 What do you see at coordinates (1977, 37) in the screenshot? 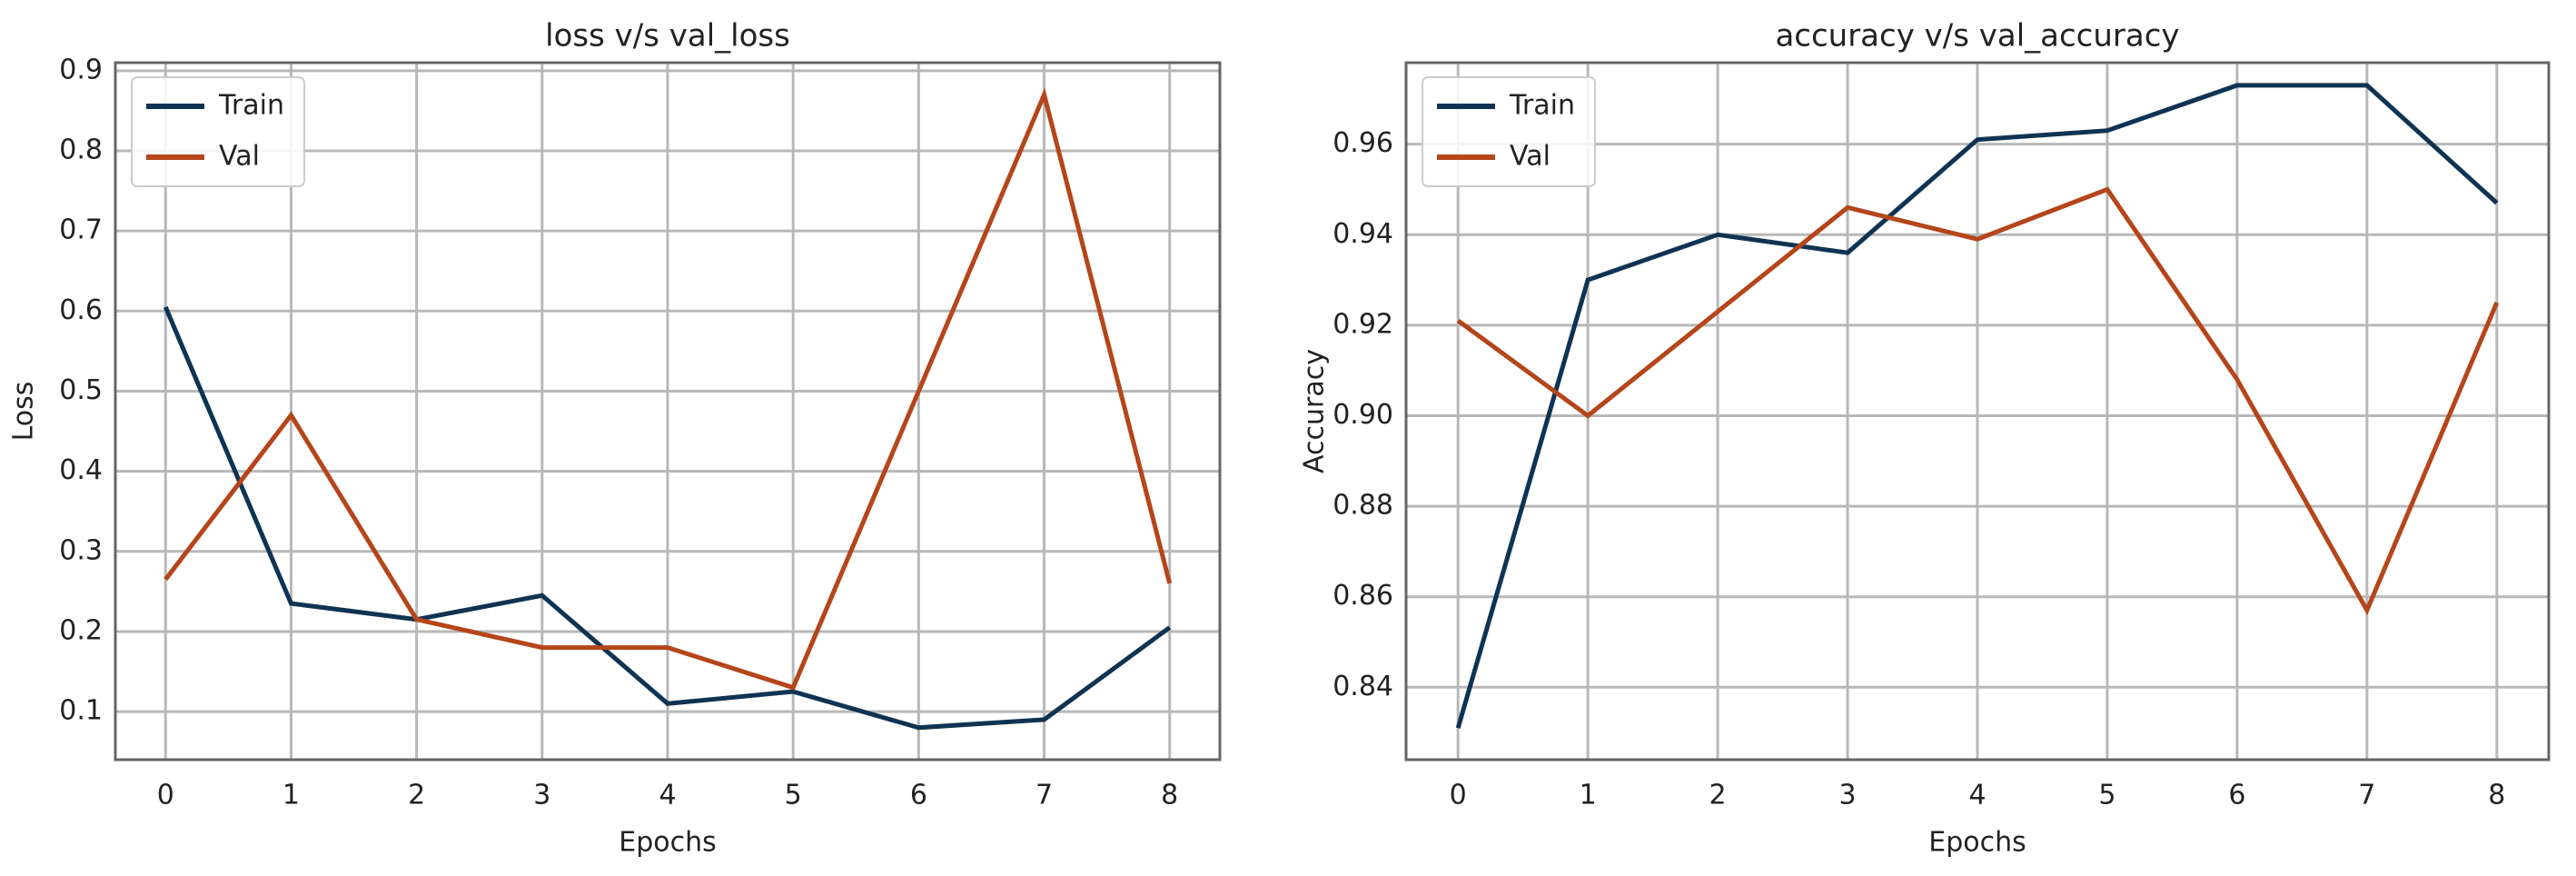
I see `chart-title: accuracy v/s val_accuracy` at bounding box center [1977, 37].